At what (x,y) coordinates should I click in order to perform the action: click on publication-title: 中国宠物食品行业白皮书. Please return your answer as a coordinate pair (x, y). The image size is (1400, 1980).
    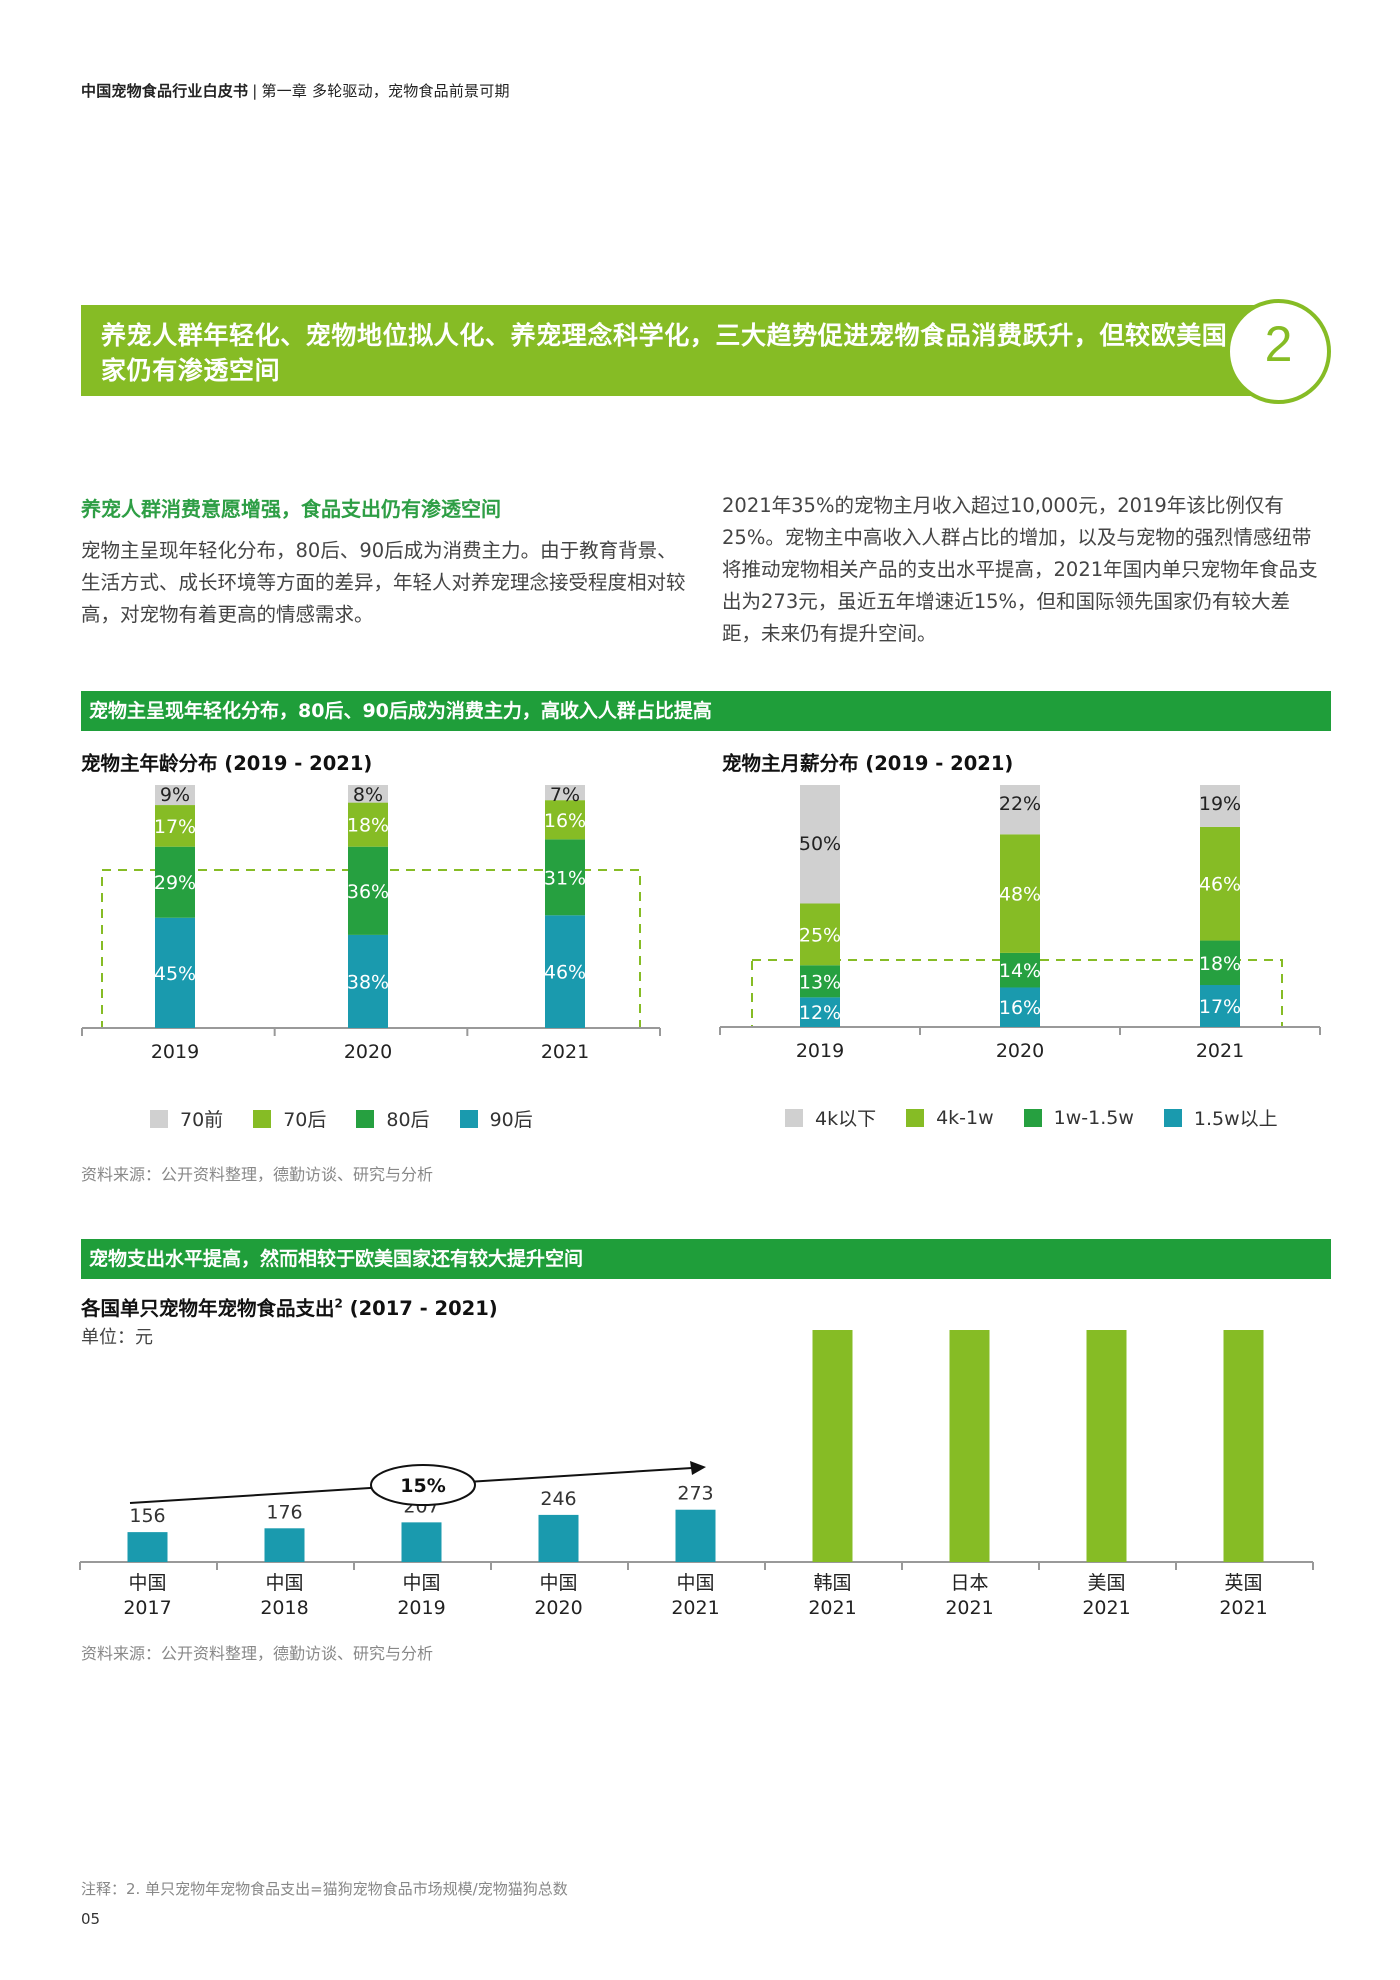
    Looking at the image, I should click on (165, 91).